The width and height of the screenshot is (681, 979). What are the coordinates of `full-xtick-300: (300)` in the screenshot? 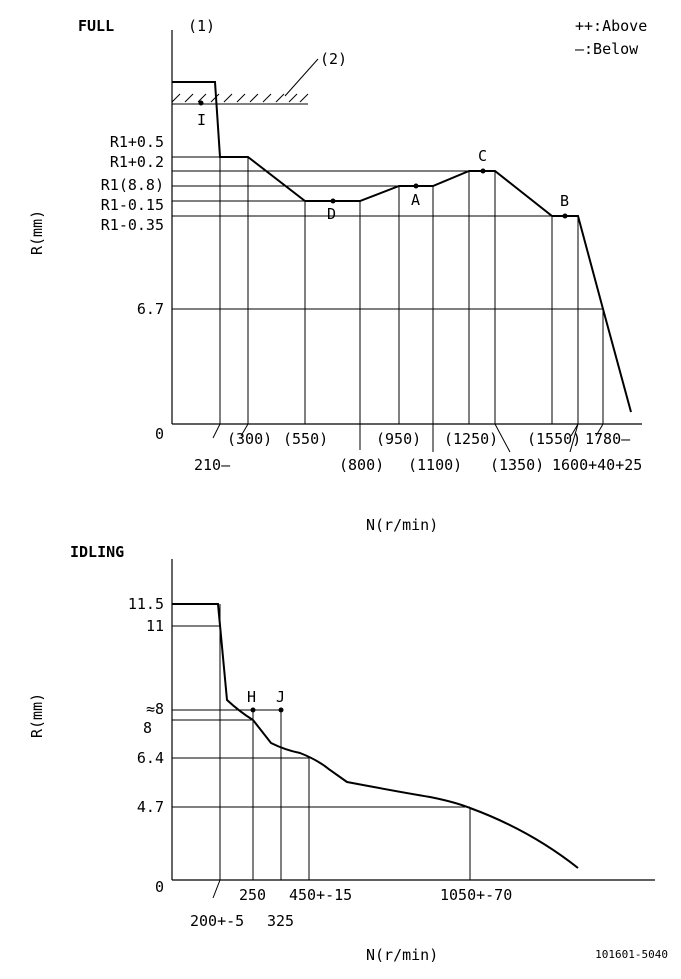 It's located at (249, 439).